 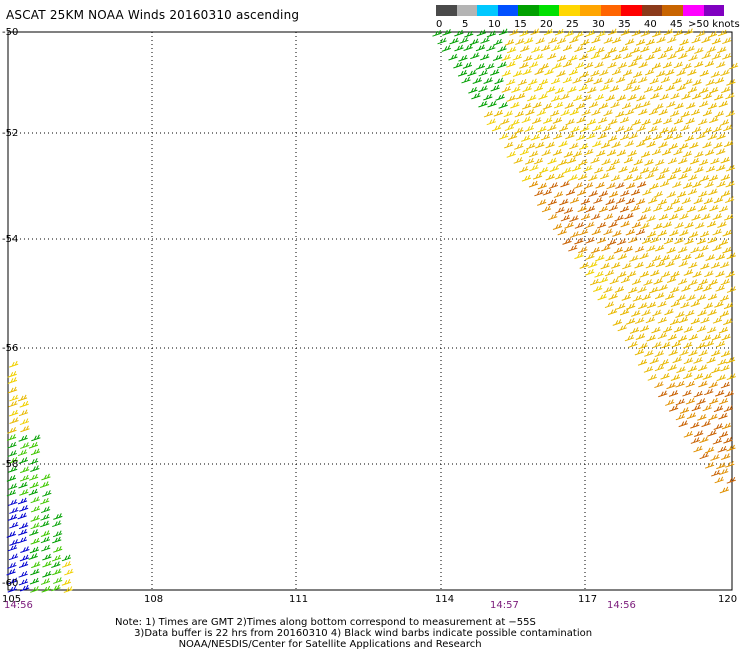 I want to click on wind-speed-legend, so click(x=580, y=10).